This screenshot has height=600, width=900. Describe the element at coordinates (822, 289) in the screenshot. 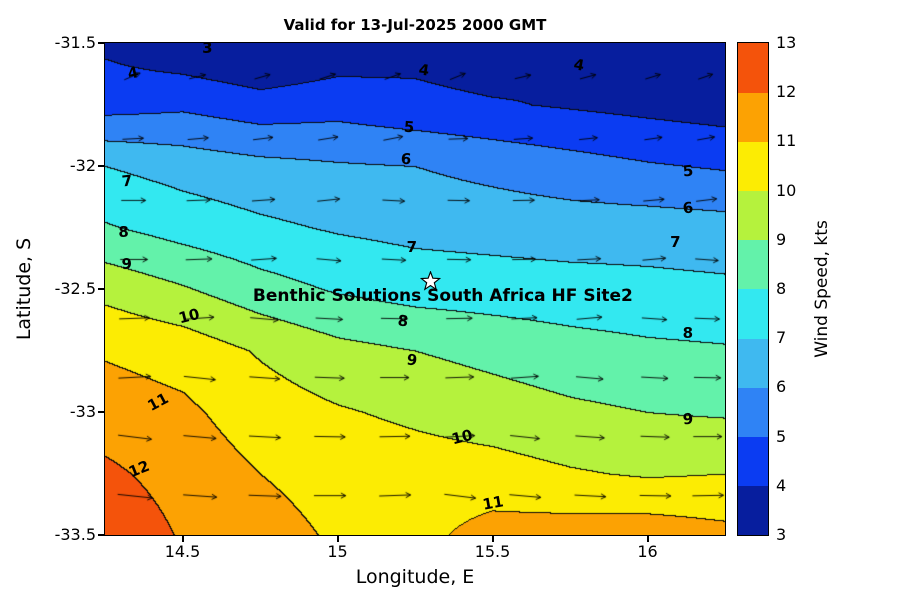

I see `colorbar-label: Wind Speed, kts` at that location.